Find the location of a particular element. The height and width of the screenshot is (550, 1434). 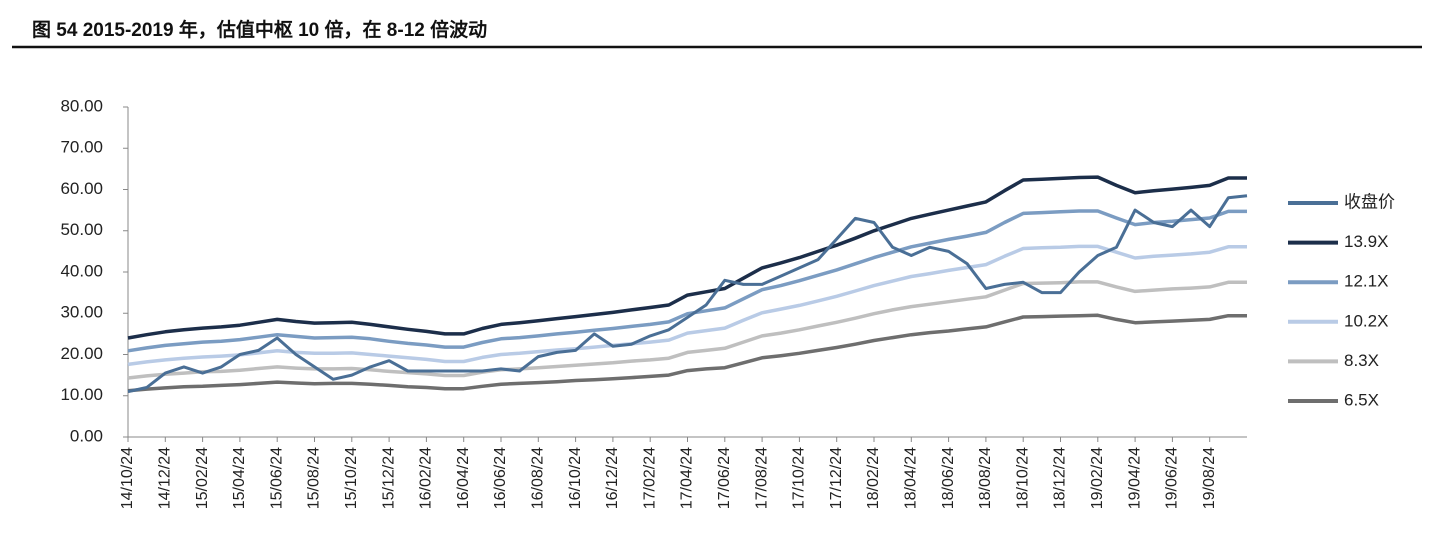

x-tick-label: 19/02/24 is located at coordinates (1097, 478).